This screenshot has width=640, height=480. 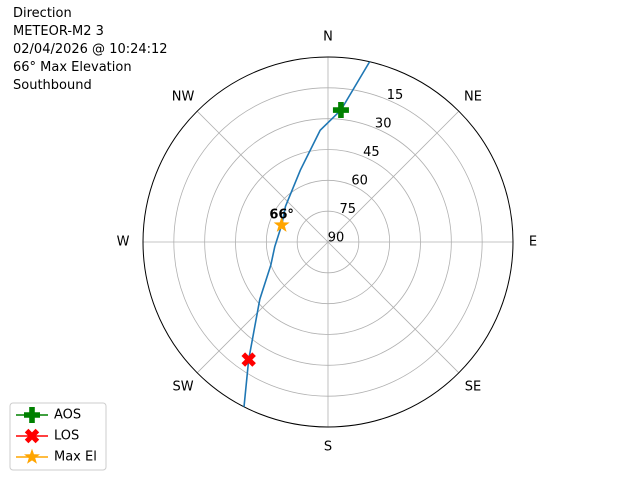 What do you see at coordinates (473, 97) in the screenshot?
I see `theta-tick-label: NE` at bounding box center [473, 97].